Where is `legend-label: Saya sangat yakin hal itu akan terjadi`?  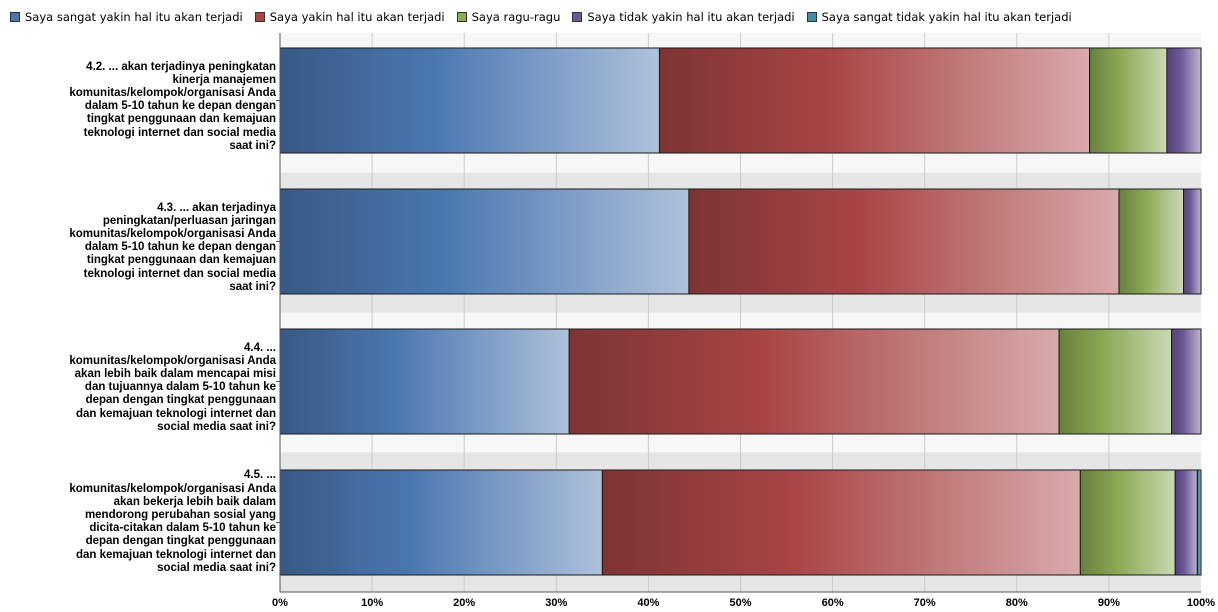
legend-label: Saya sangat yakin hal itu akan terjadi is located at coordinates (134, 17).